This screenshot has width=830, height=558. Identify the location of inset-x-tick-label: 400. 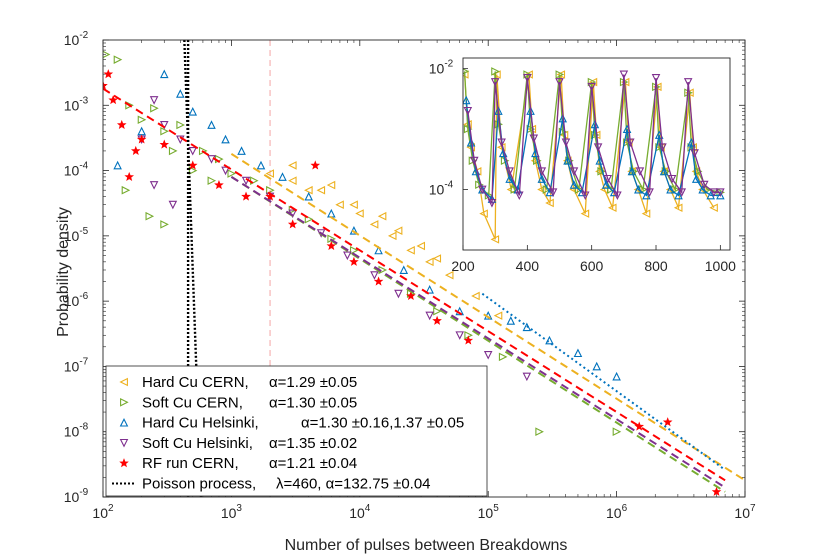
(528, 266).